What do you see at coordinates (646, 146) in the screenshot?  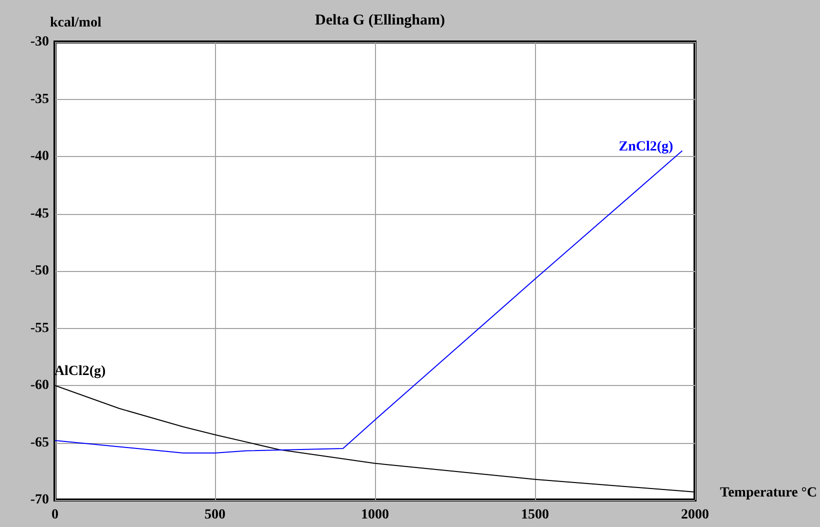 I see `series-label: ZnCl2(g)` at bounding box center [646, 146].